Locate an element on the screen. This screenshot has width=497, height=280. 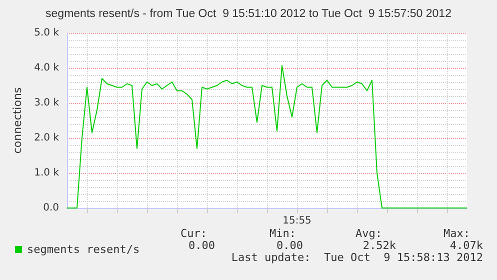
y-tick-label: 5.0 k is located at coordinates (47, 33).